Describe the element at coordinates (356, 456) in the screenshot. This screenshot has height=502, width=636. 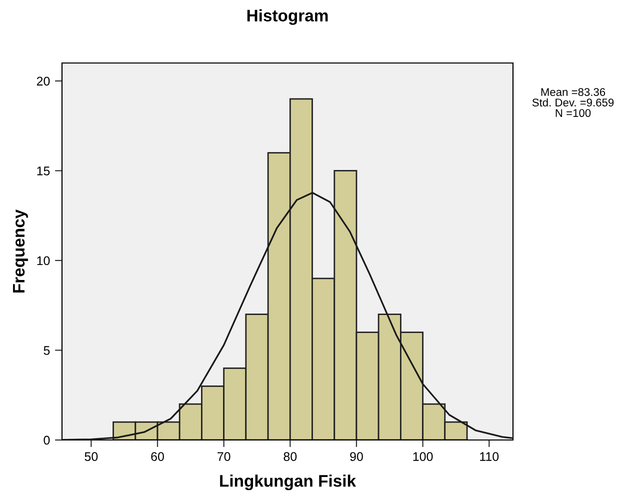
I see `x-tick-label: 90` at that location.